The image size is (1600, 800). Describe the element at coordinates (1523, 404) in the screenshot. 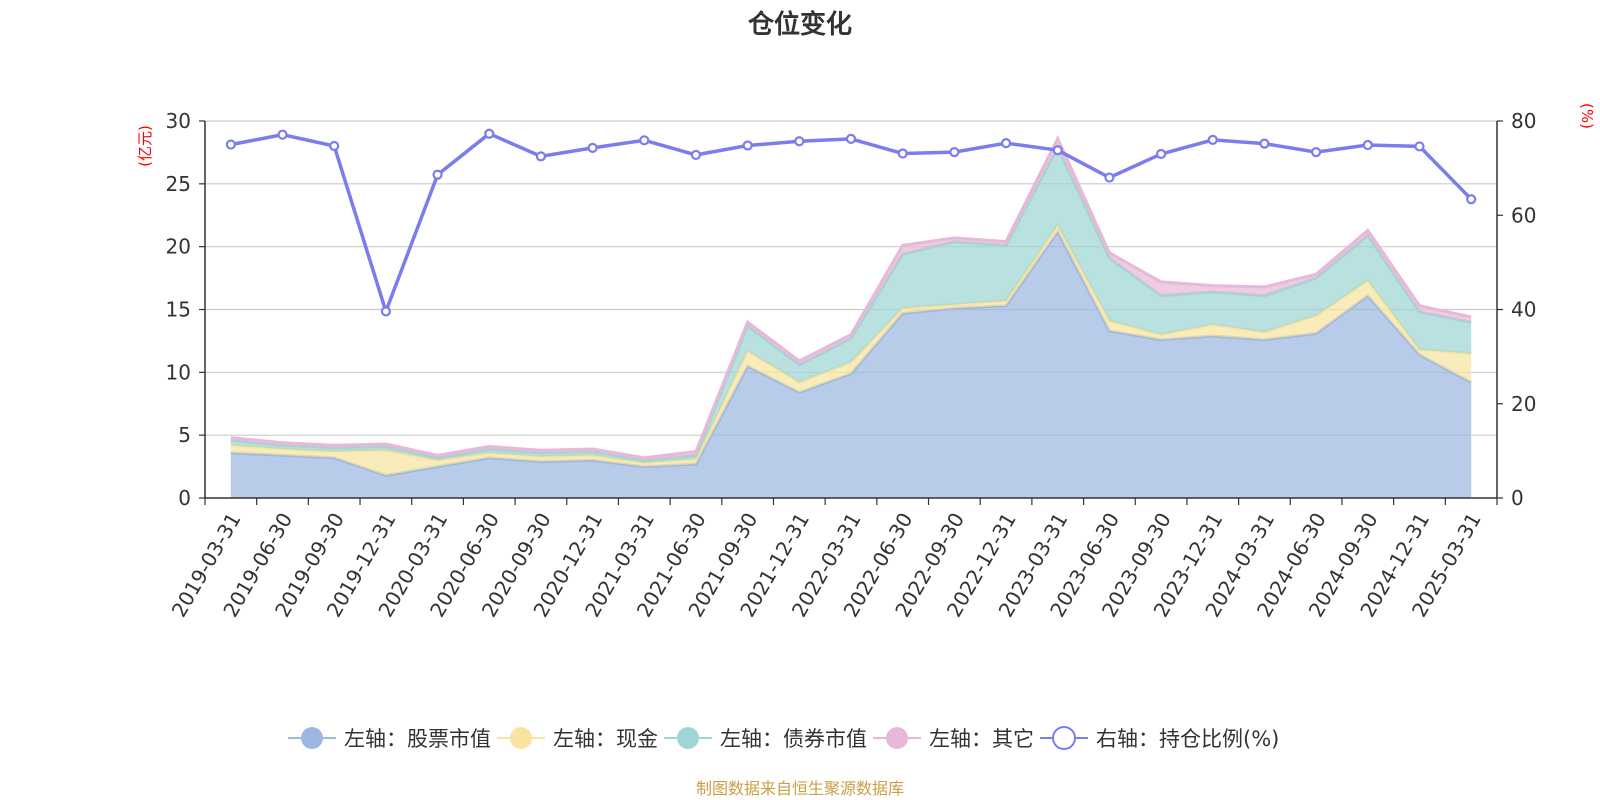

I see `right-axis-tick-label: 20` at that location.